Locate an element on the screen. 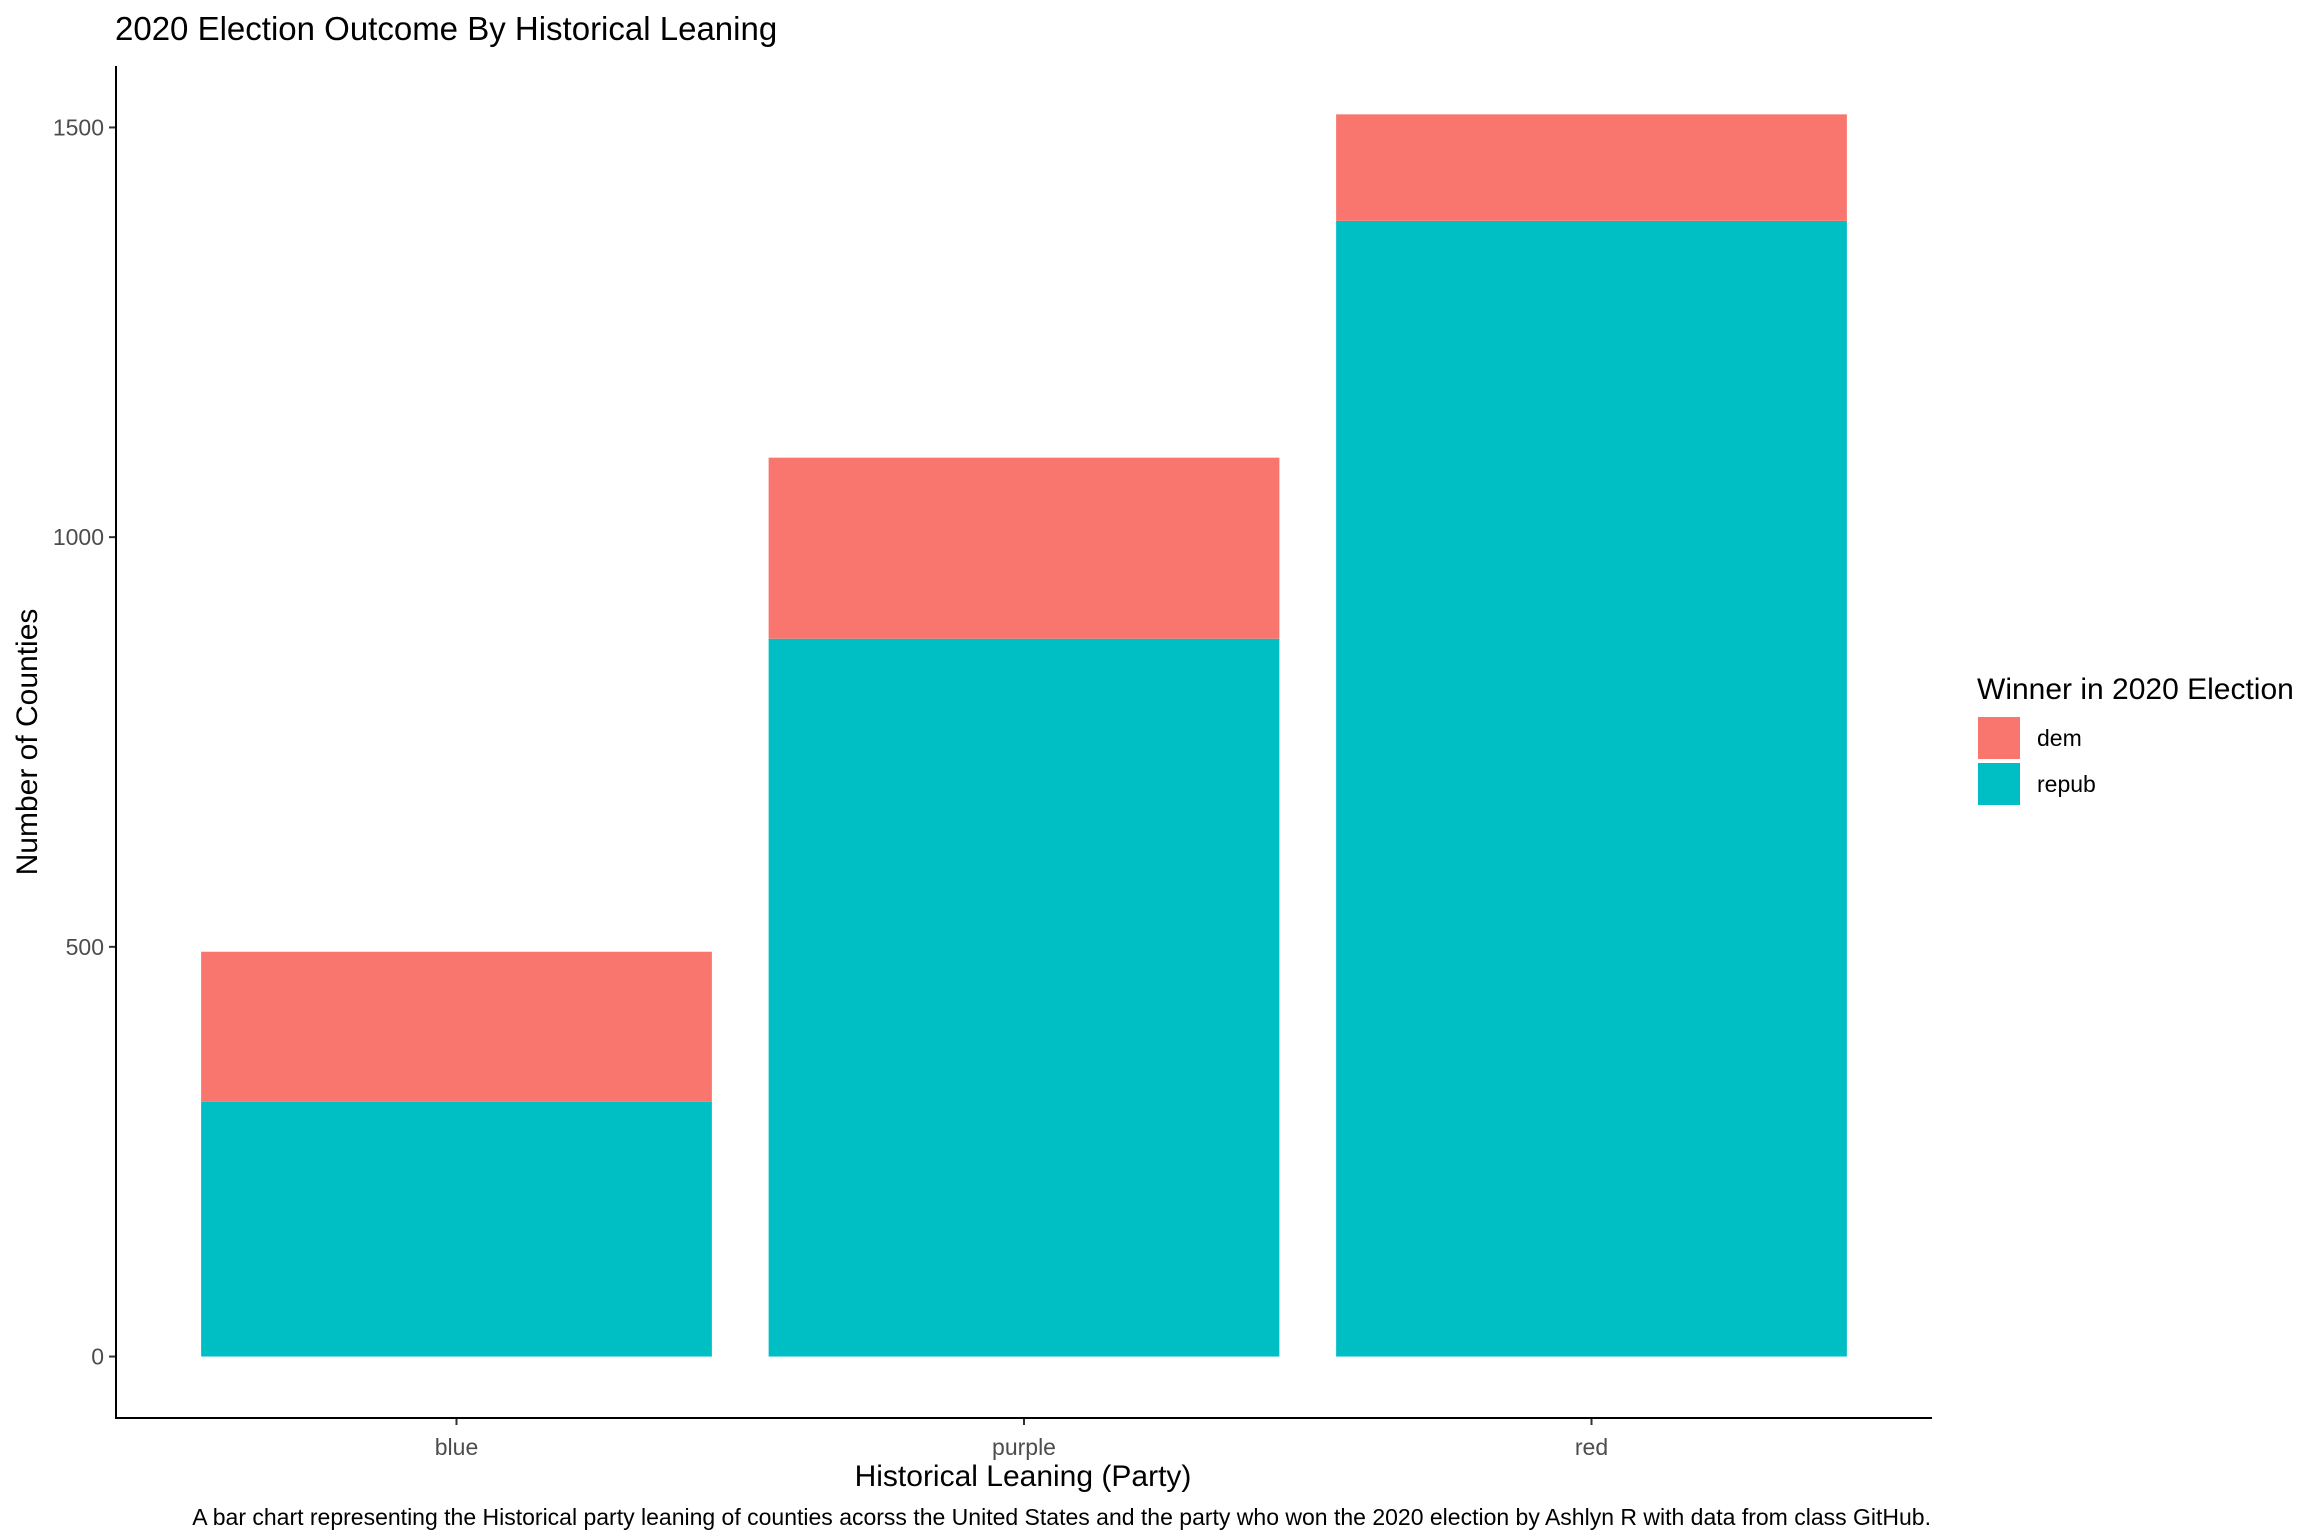 Image resolution: width=2304 pixels, height=1536 pixels. bar-red-dem is located at coordinates (1591, 167).